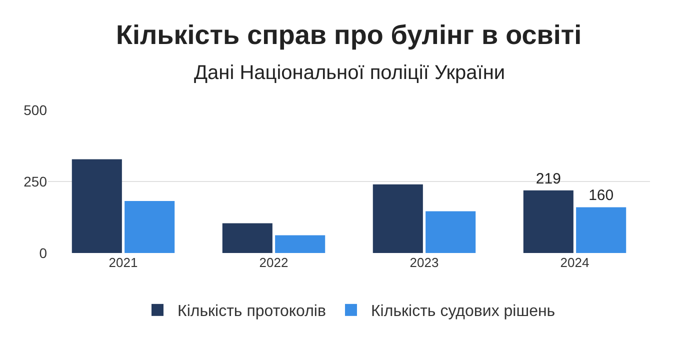  I want to click on y-tick-label: 0, so click(43, 252).